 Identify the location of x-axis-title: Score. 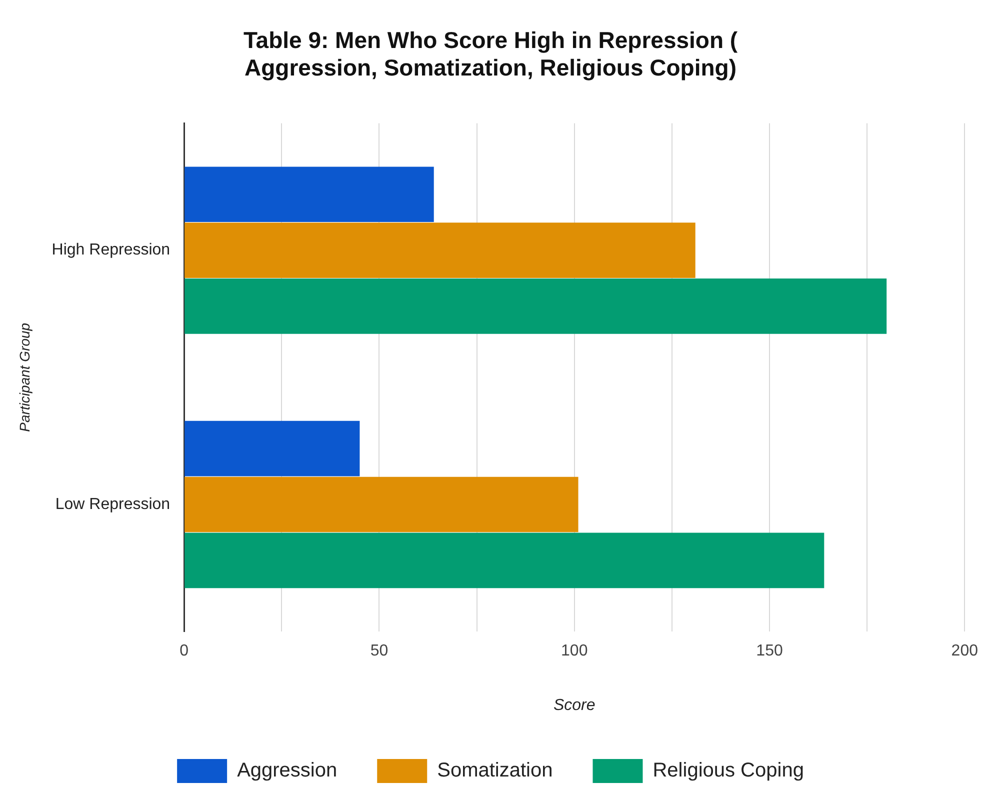
(574, 705).